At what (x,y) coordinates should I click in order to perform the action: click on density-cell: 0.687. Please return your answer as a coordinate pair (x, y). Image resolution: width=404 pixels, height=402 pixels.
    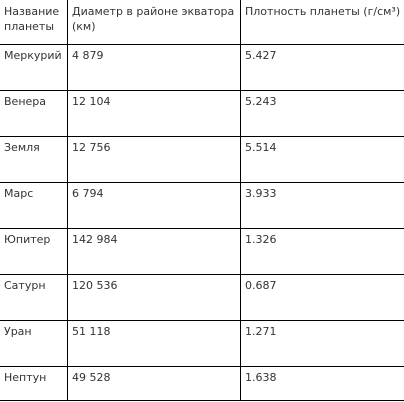
    Looking at the image, I should click on (322, 297).